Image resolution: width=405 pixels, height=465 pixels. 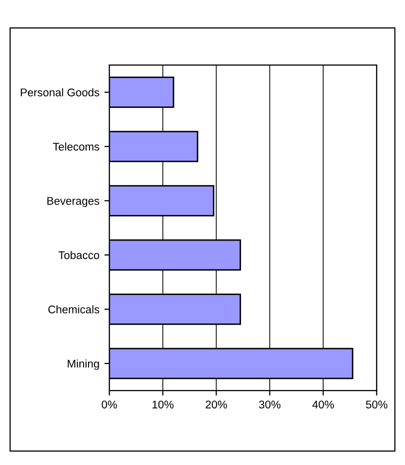 What do you see at coordinates (163, 404) in the screenshot?
I see `x-tick-label: 10%` at bounding box center [163, 404].